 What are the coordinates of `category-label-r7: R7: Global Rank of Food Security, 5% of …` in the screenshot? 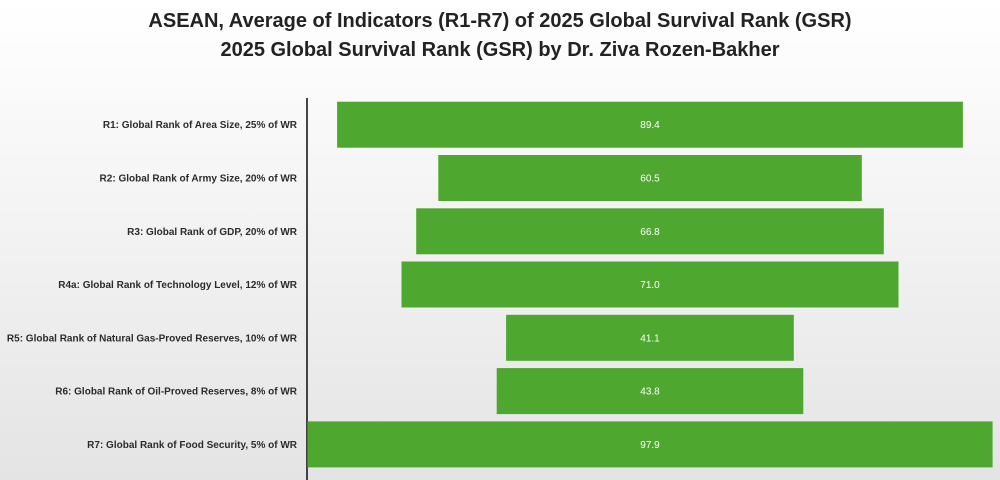 It's located at (192, 445).